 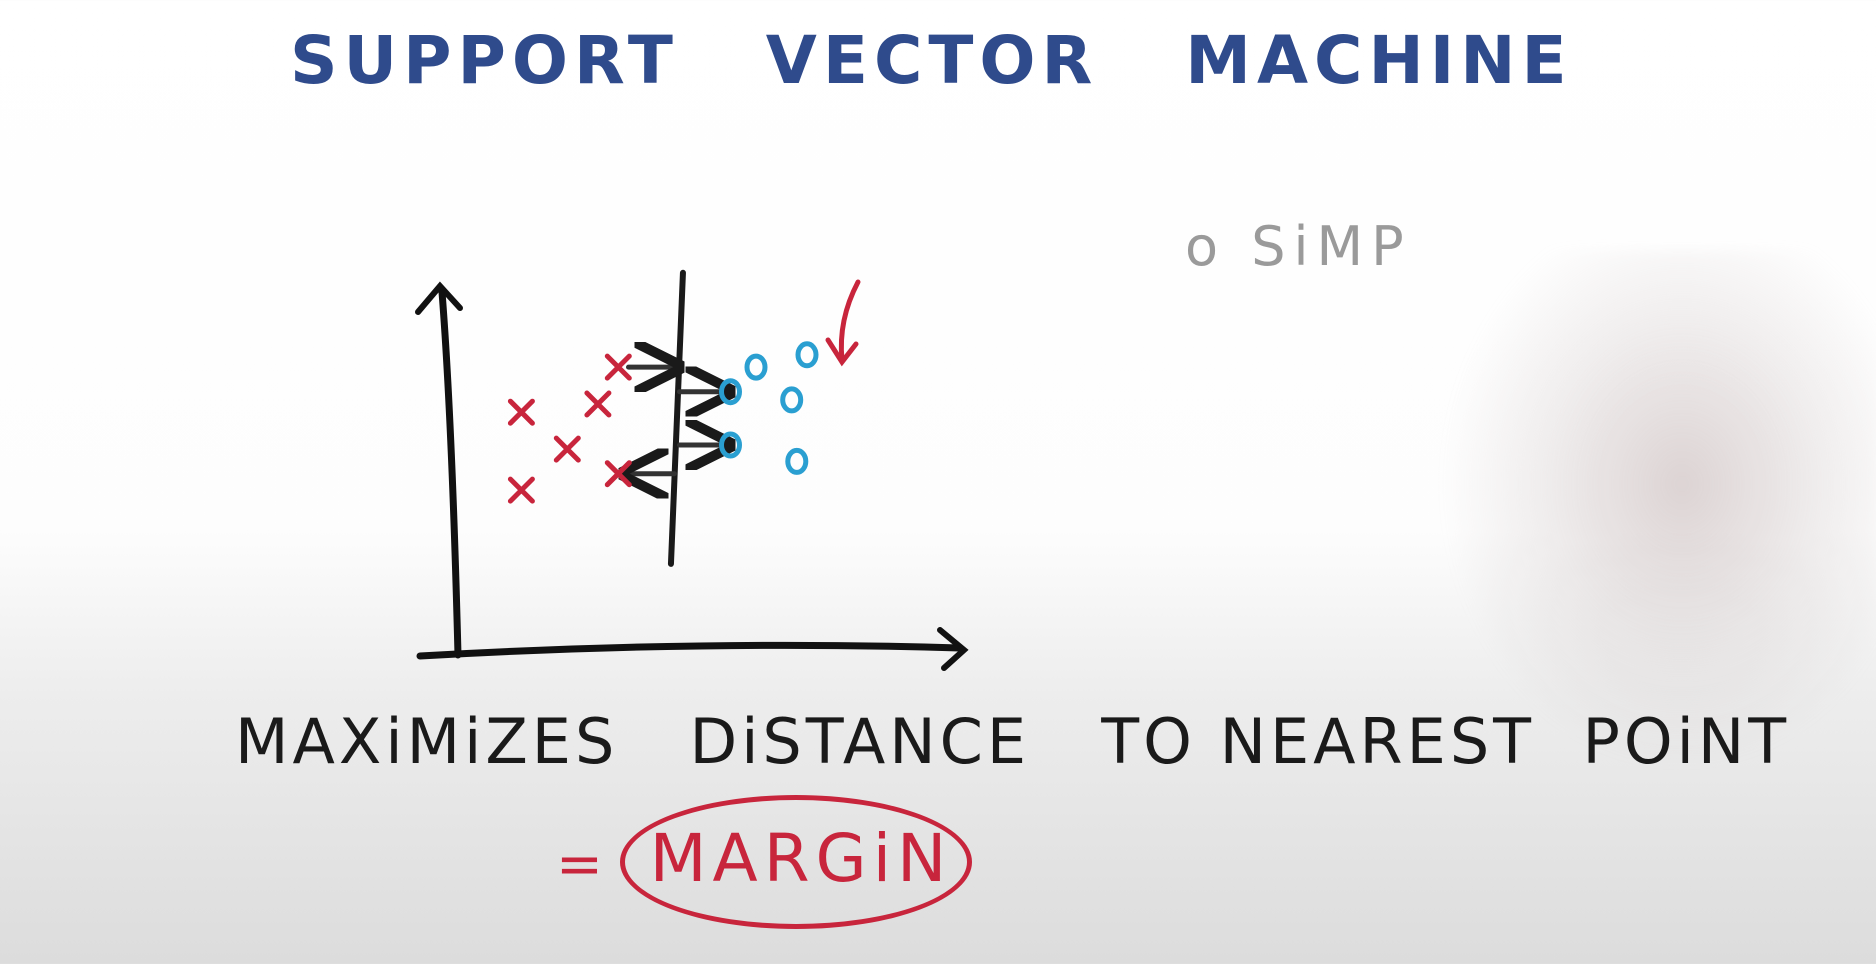 What do you see at coordinates (439, 298) in the screenshot?
I see `y-axis-arrowhead` at bounding box center [439, 298].